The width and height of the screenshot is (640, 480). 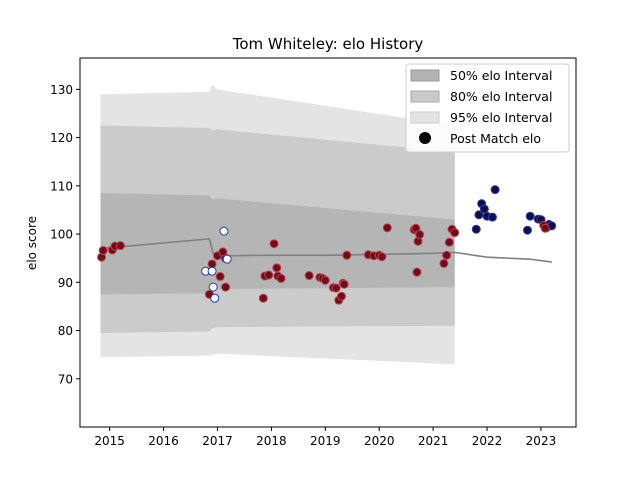 I want to click on x-tick-label: 2019, so click(x=325, y=441).